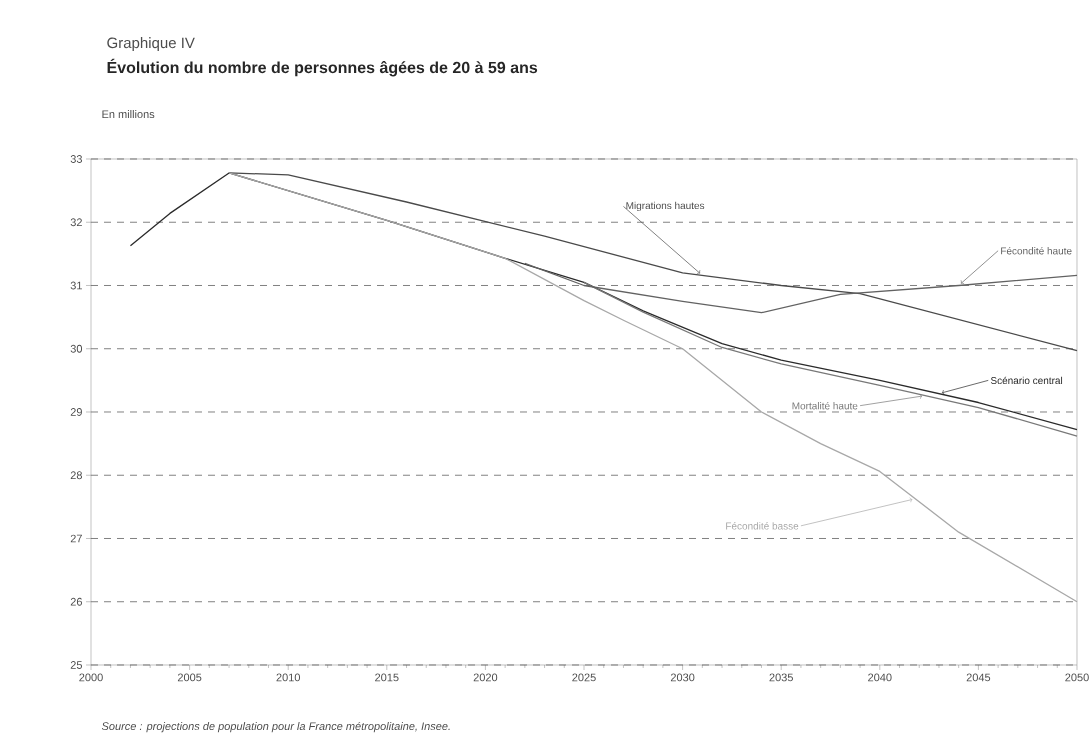 This screenshot has width=1090, height=755. Describe the element at coordinates (91, 677) in the screenshot. I see `x-tick-label: 2000` at that location.